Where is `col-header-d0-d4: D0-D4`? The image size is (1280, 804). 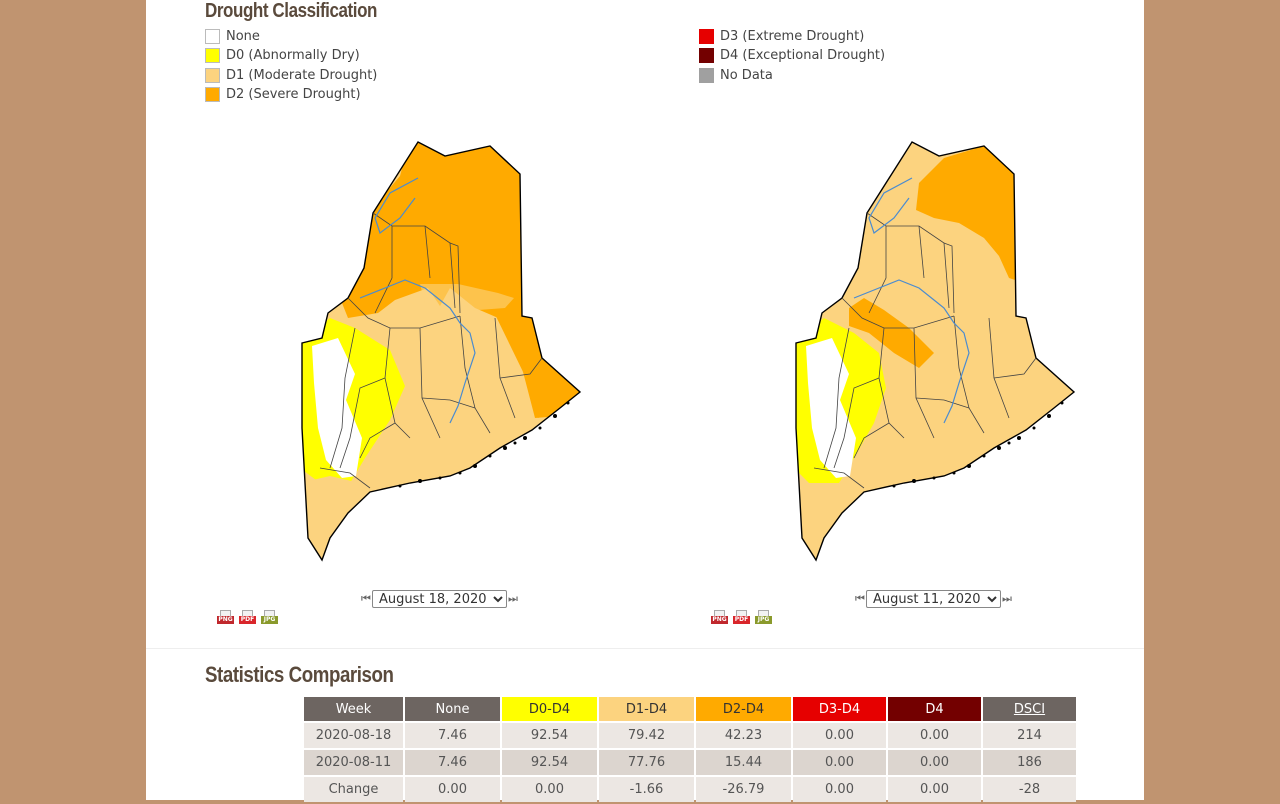 col-header-d0-d4: D0-D4 is located at coordinates (549, 709).